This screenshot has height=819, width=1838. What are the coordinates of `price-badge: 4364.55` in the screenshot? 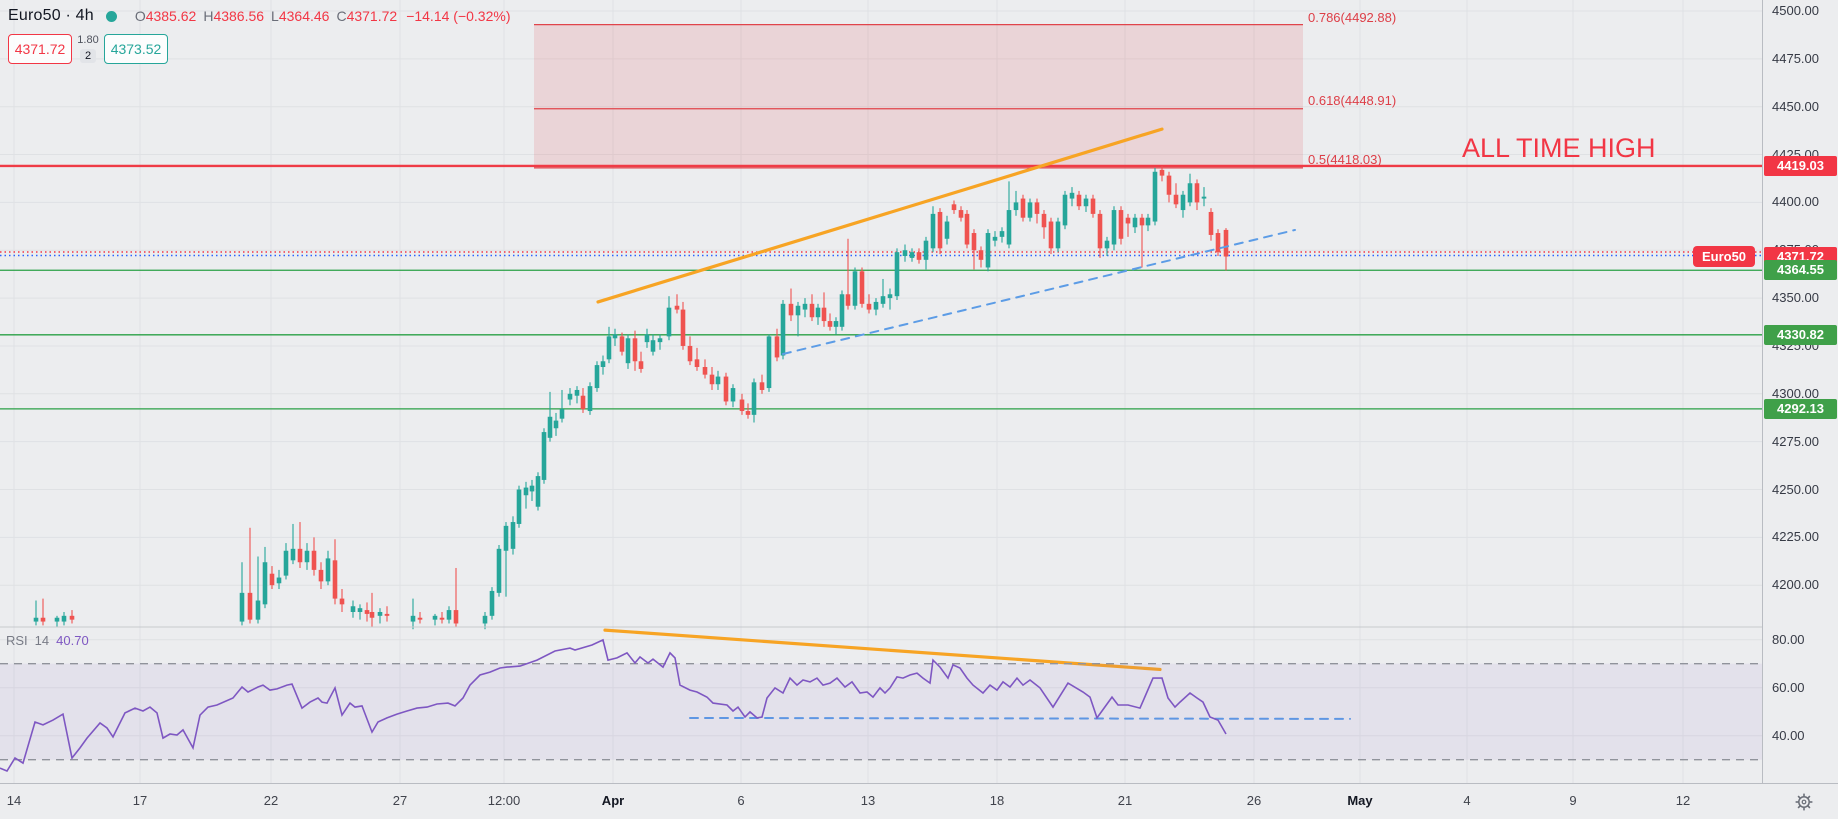 It's located at (1800, 270).